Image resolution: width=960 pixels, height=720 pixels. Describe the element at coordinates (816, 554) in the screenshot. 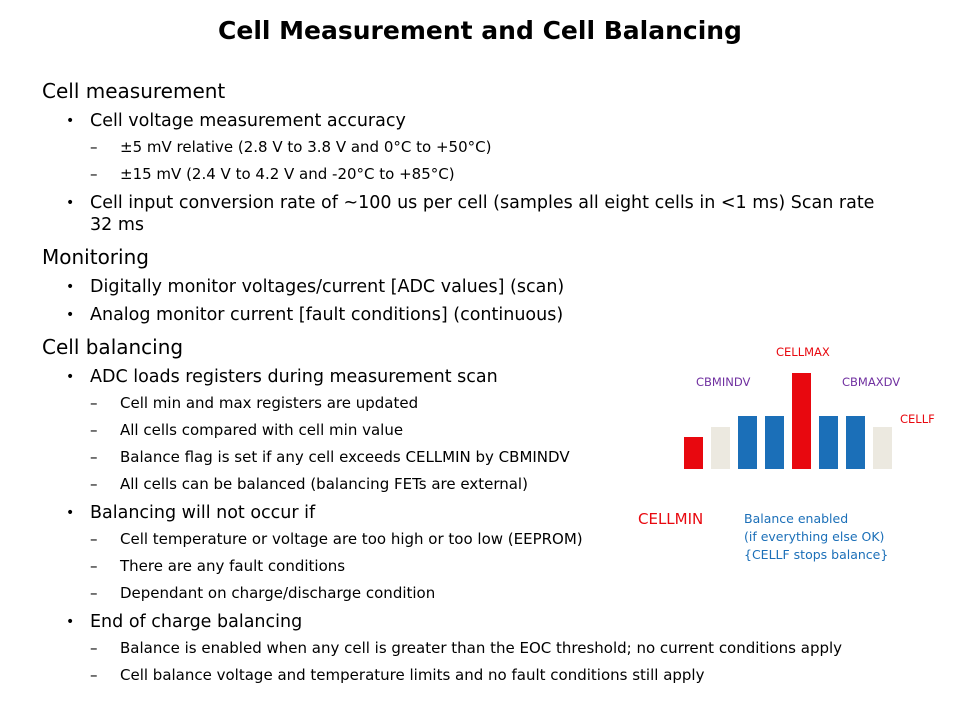

I see `balance-note-line: {CELLF stops balance}` at that location.